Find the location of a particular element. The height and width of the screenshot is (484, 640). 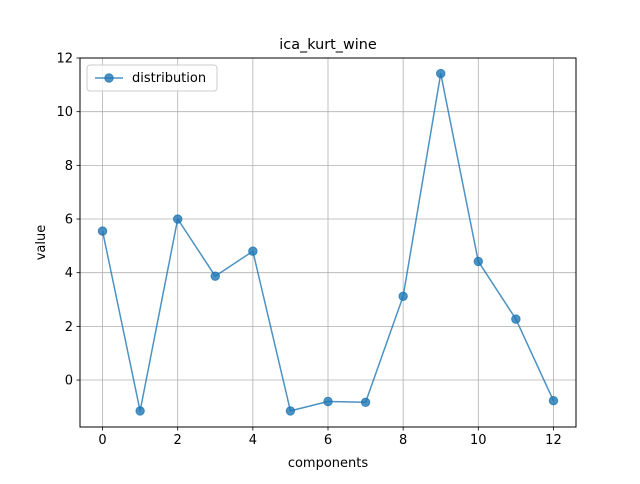

x-tick-label: 12 is located at coordinates (553, 440).